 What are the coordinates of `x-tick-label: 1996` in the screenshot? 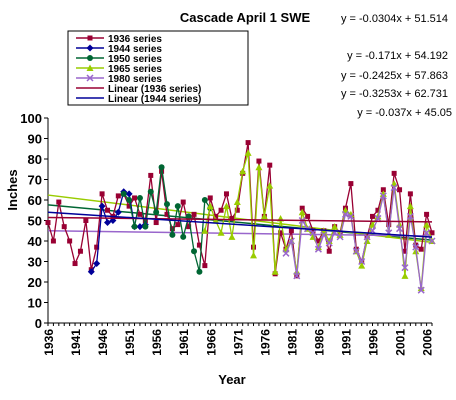 It's located at (374, 342).